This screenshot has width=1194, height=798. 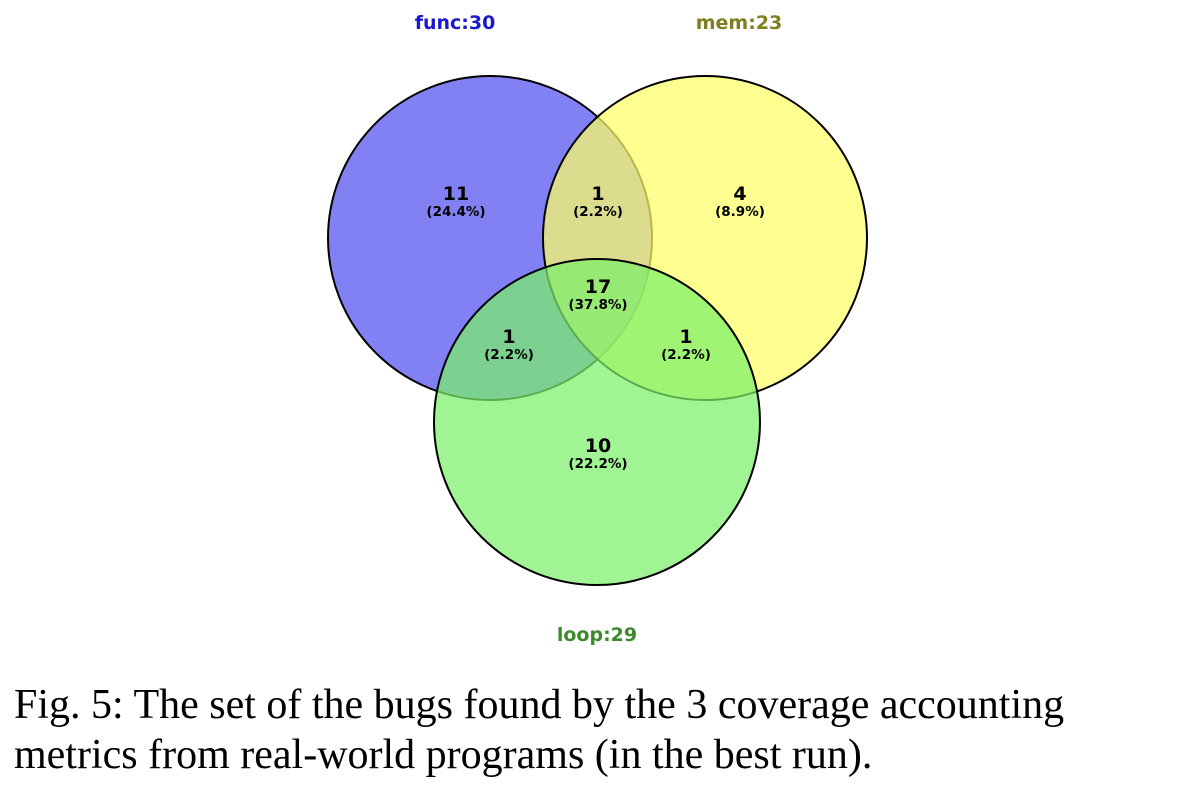 I want to click on region-count-func-loop: 1, so click(x=508, y=337).